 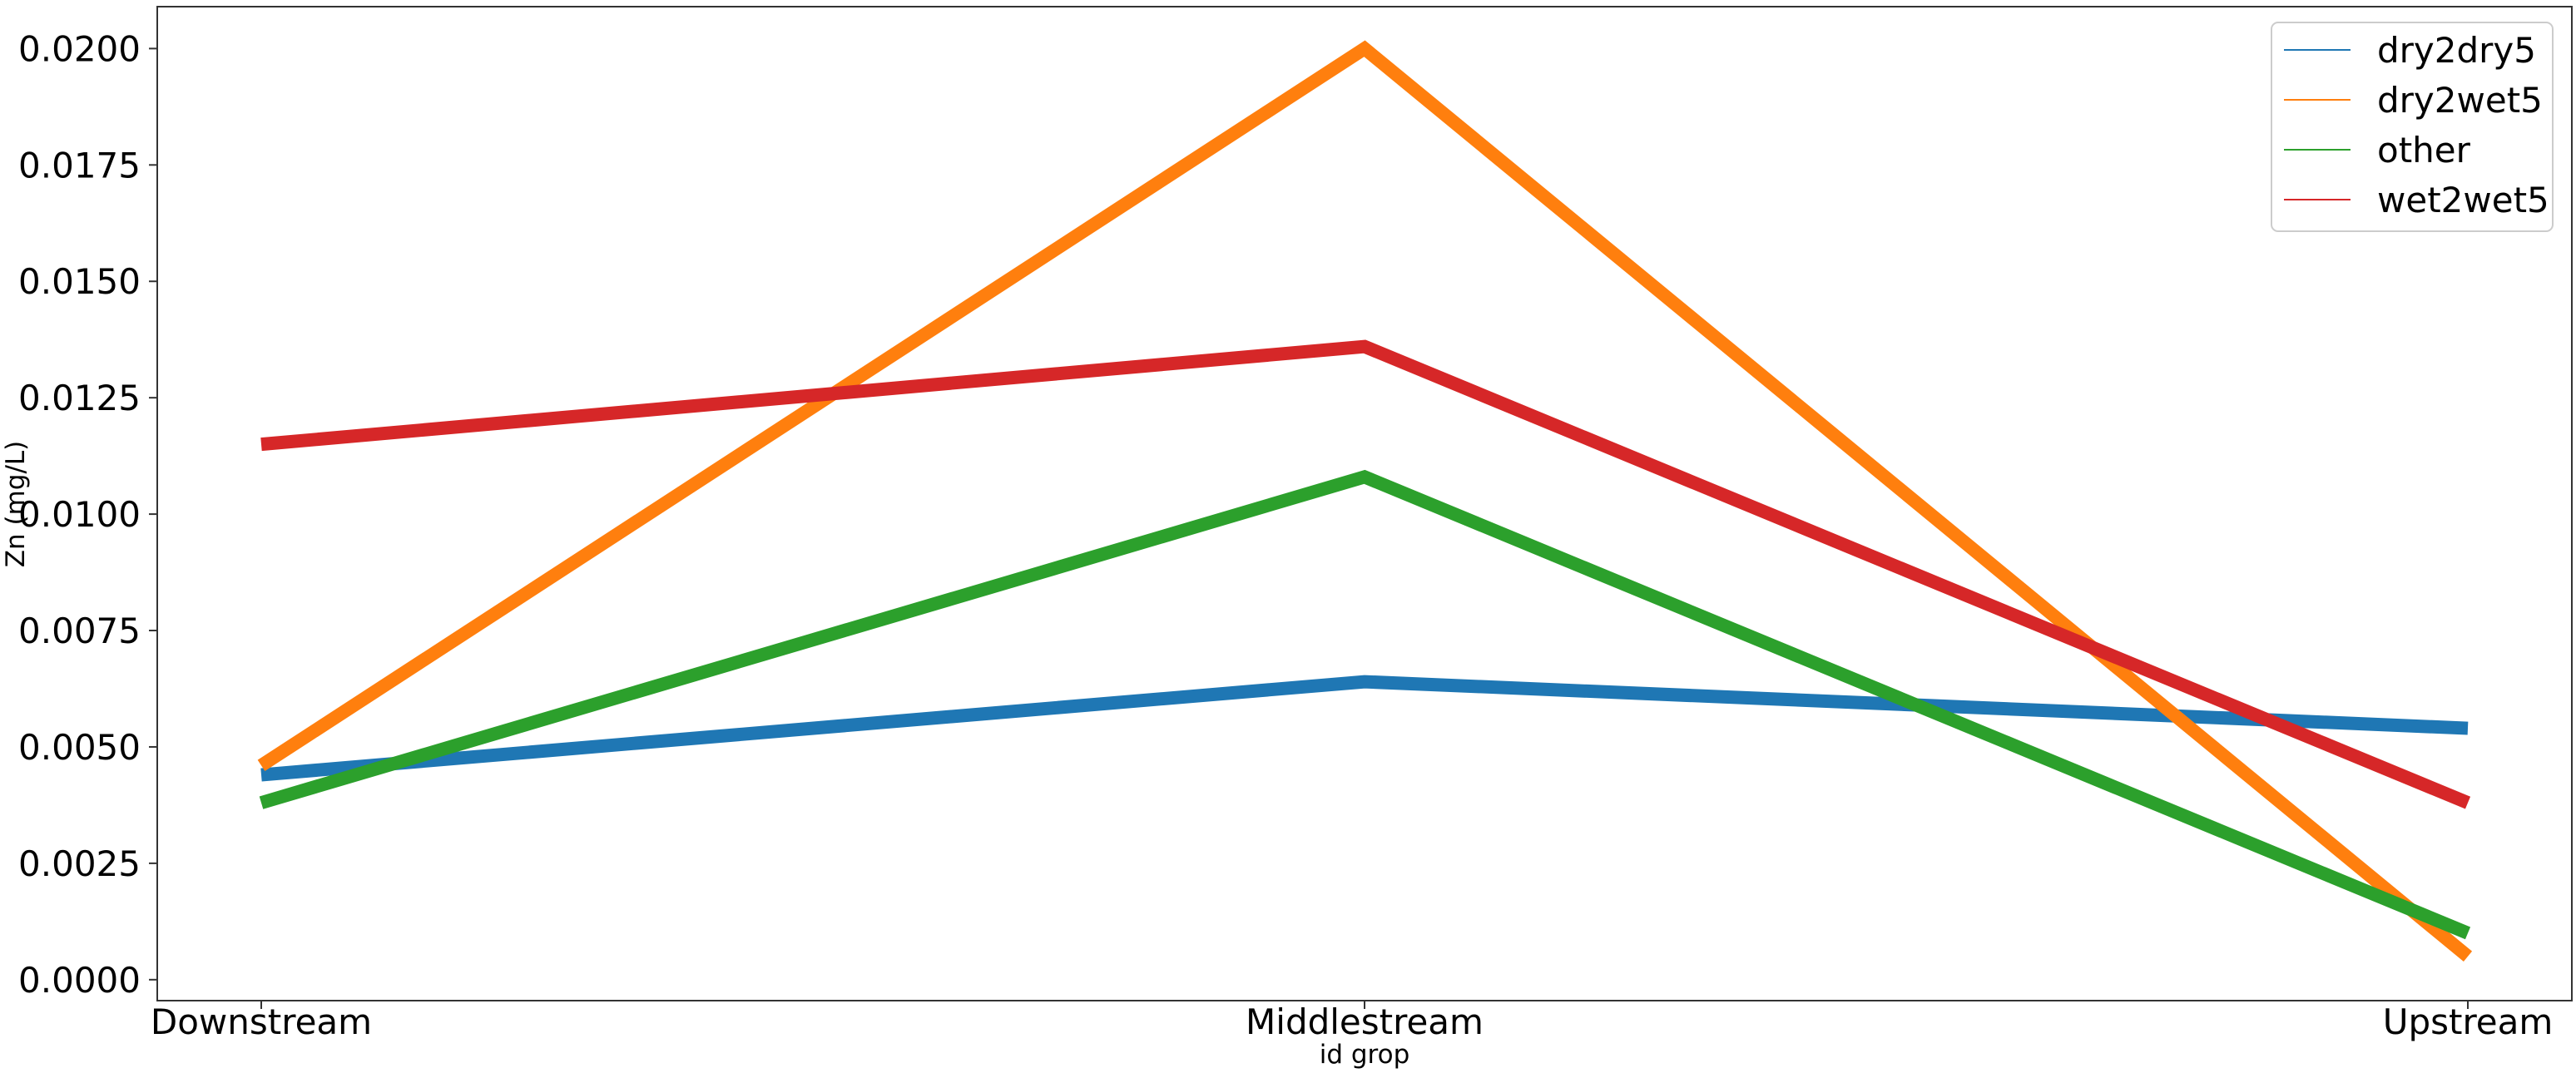 I want to click on y-tick-label: 0.0000, so click(x=80, y=980).